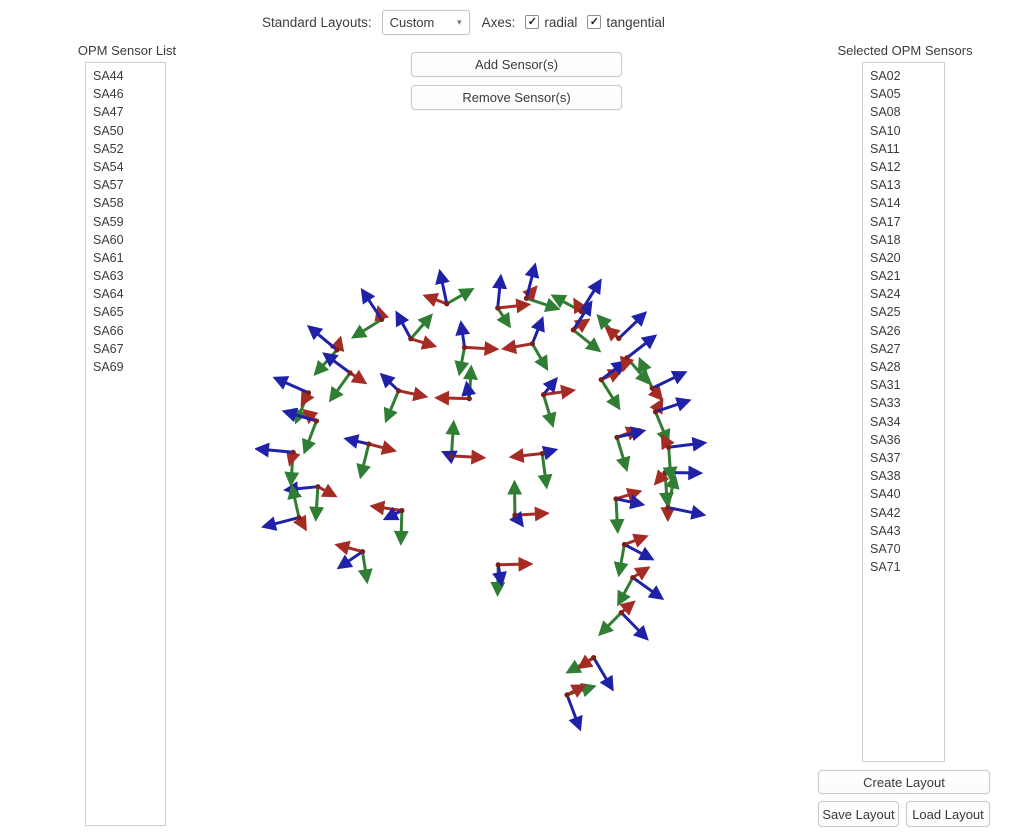  What do you see at coordinates (108, 203) in the screenshot?
I see `list-item: SA58` at bounding box center [108, 203].